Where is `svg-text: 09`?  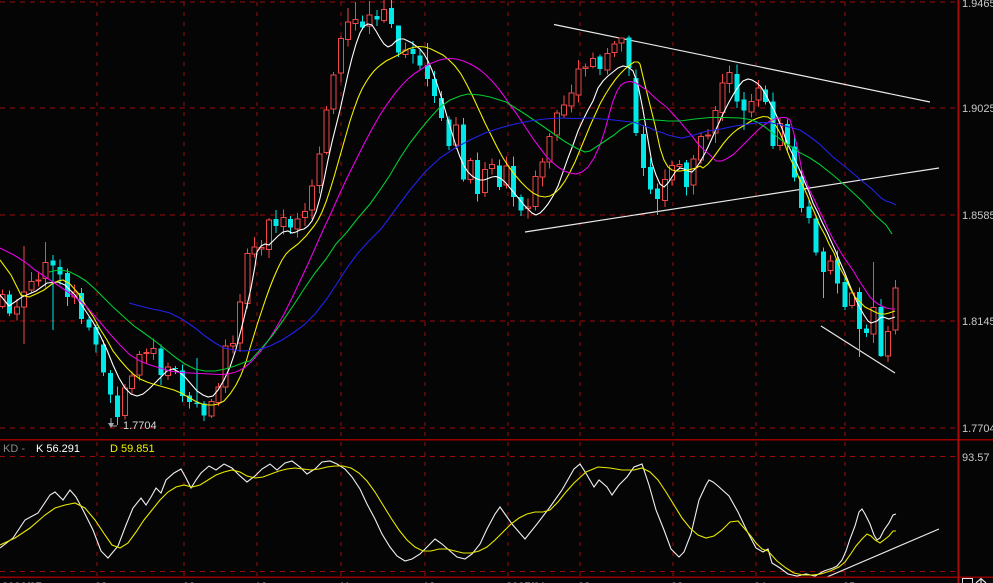
svg-text: 09 is located at coordinates (189, 582).